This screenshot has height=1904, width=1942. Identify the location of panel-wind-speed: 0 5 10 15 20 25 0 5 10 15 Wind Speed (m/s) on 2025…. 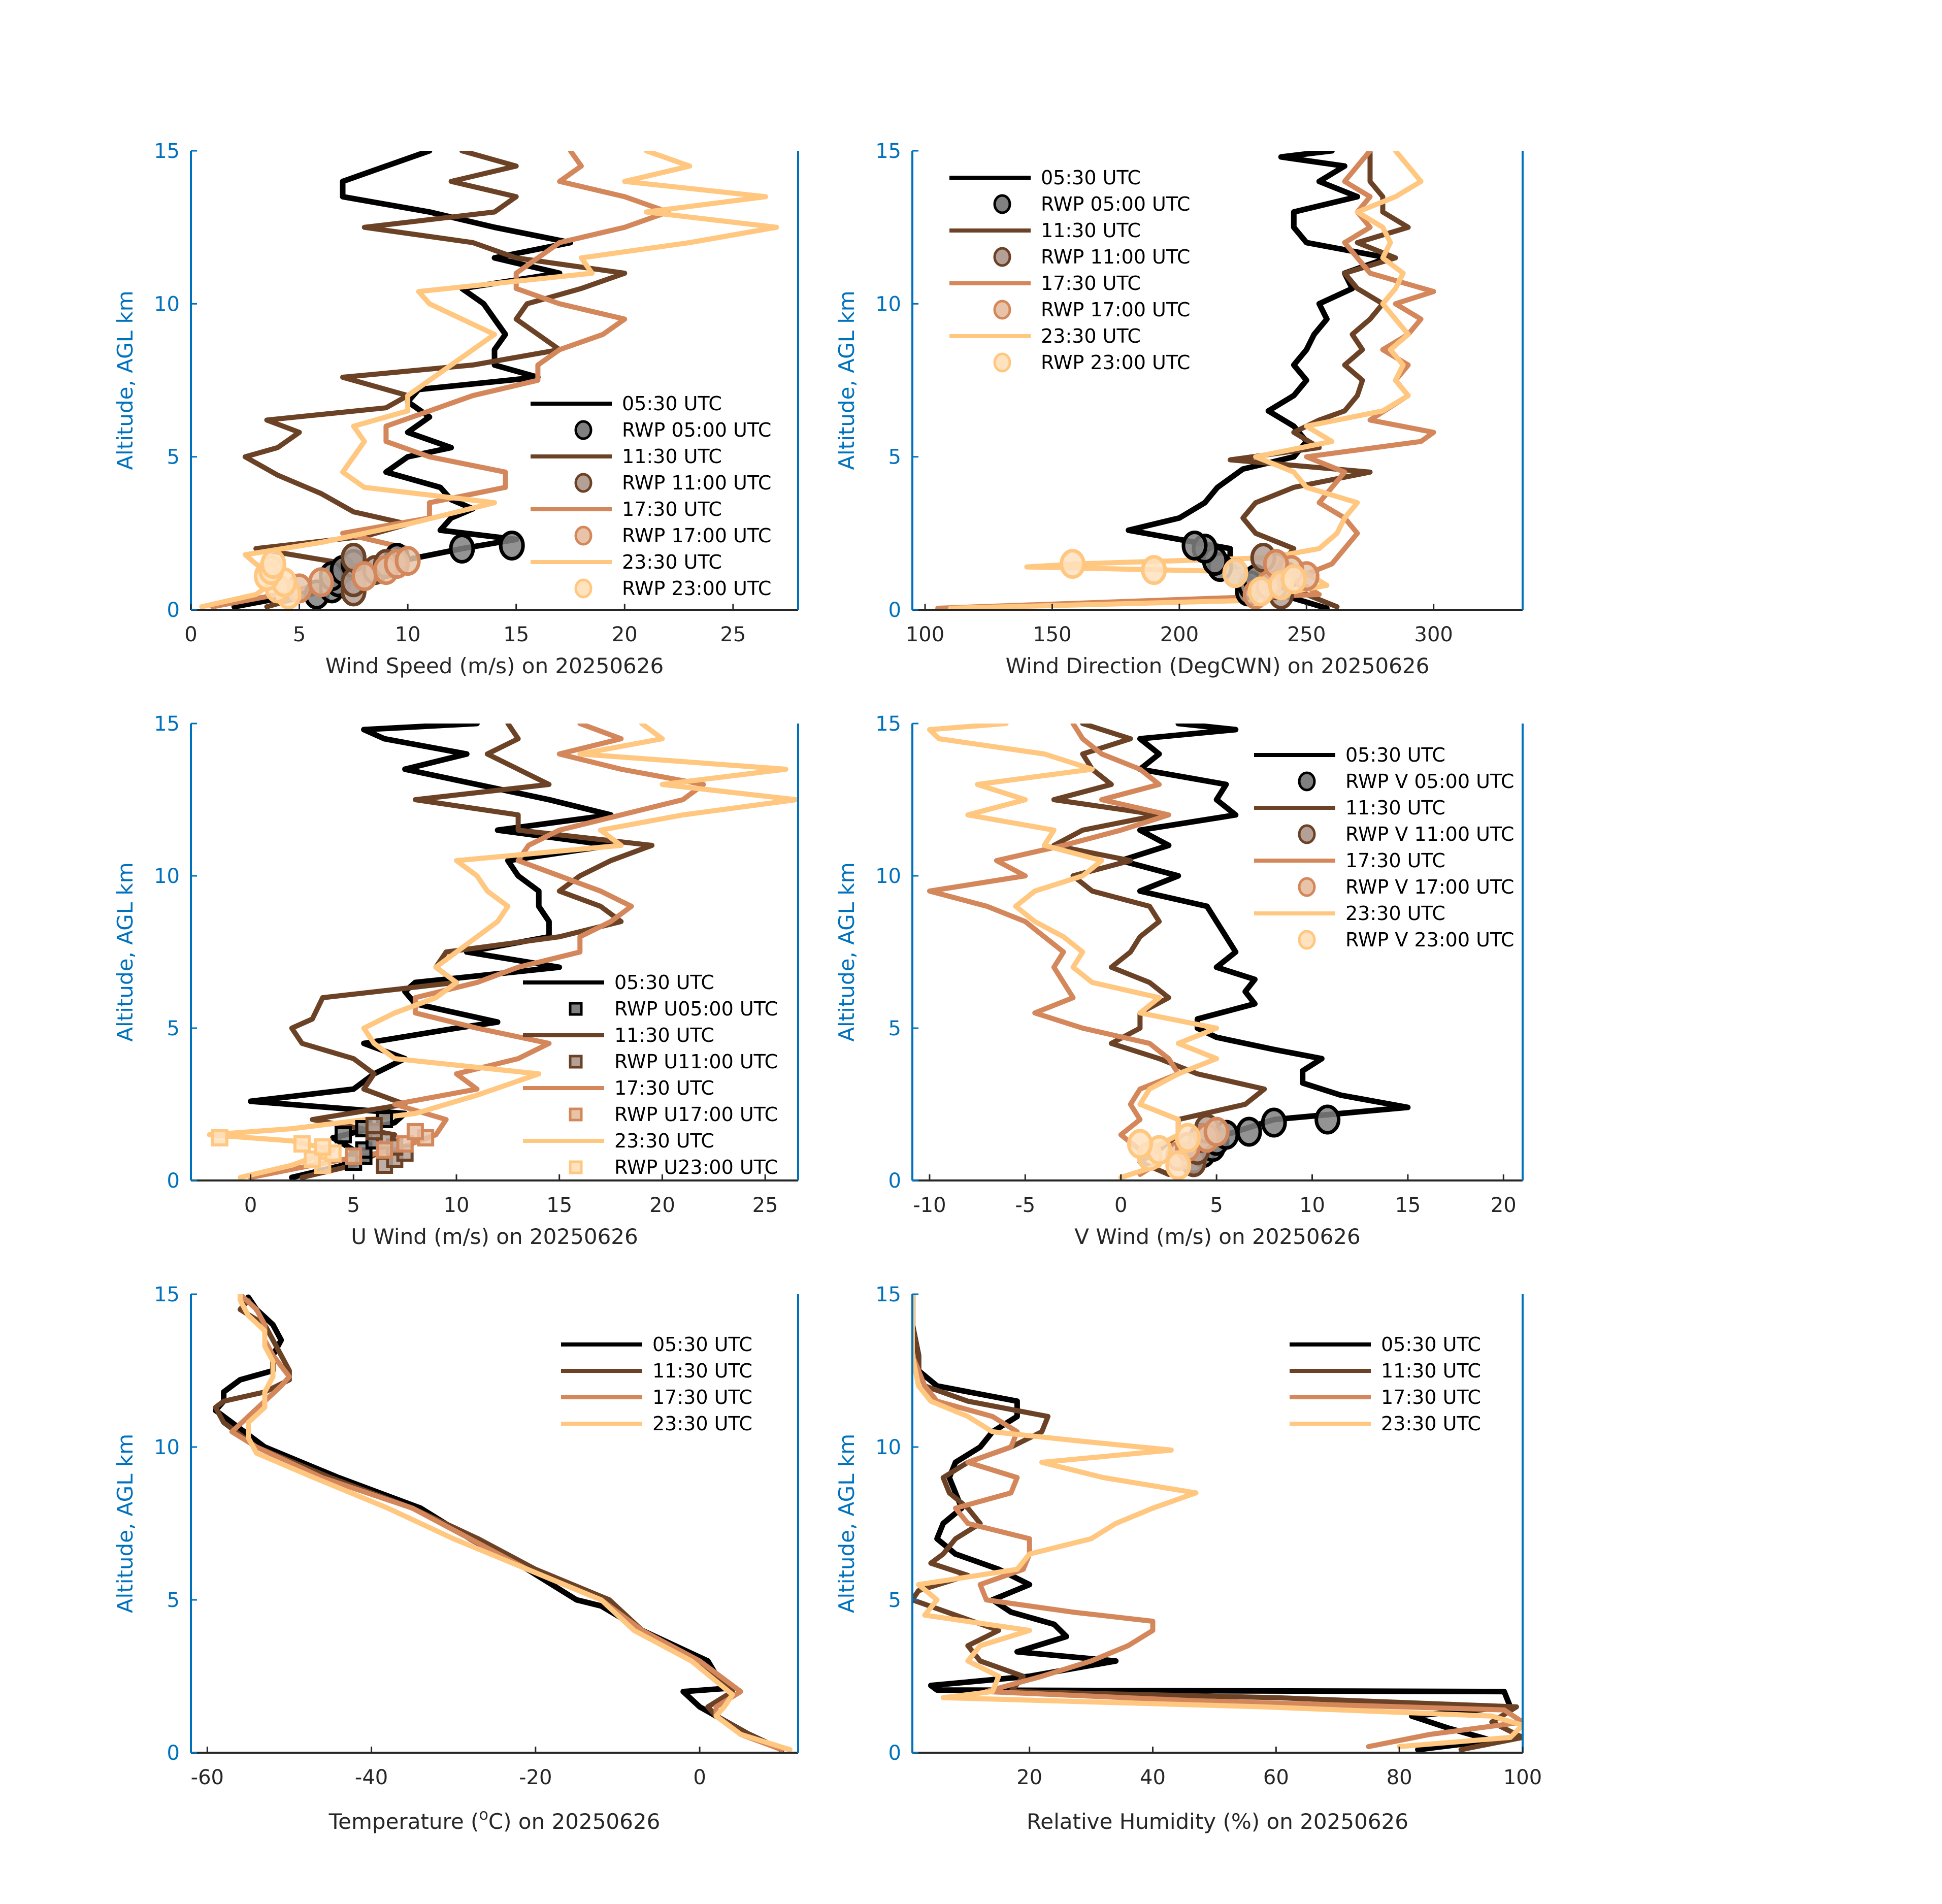
(456, 409).